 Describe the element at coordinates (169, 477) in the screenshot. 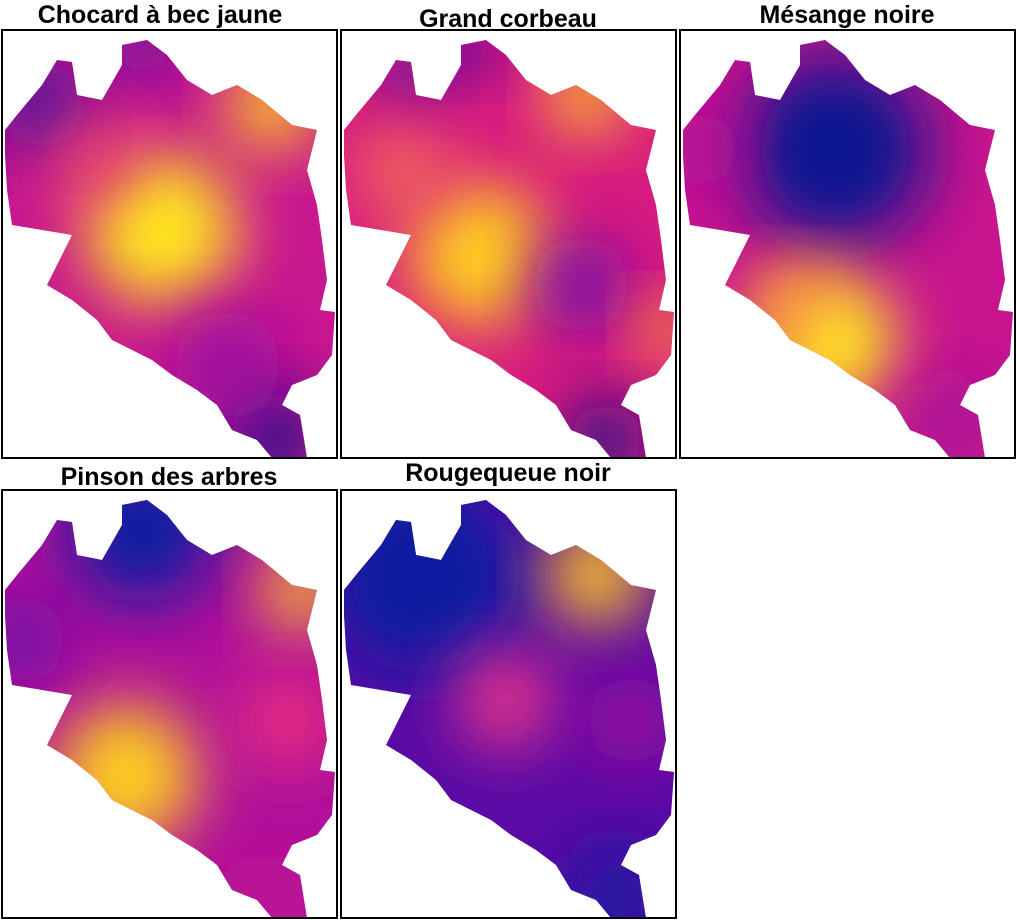

I see `panel-title: Pinson des arbres` at that location.